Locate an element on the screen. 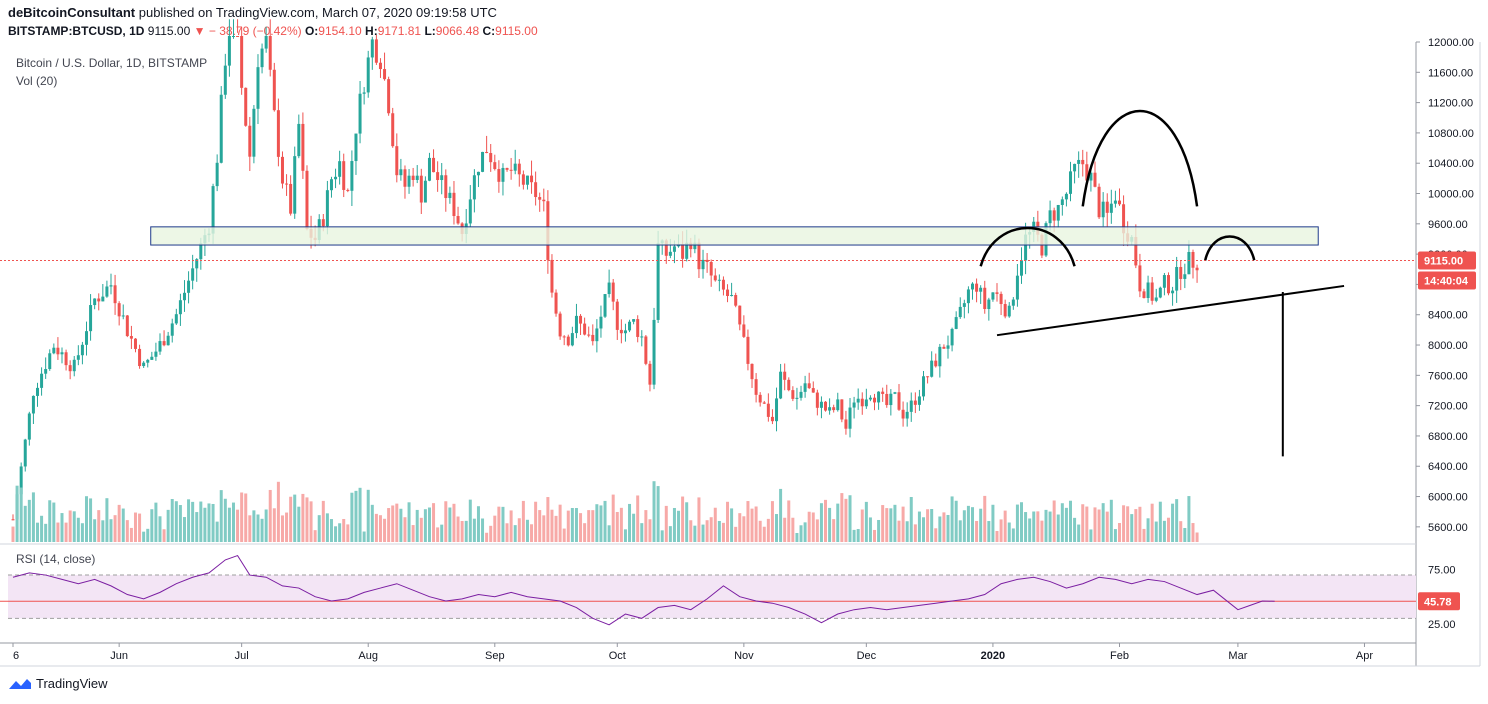  price-tick-label: 7600.00 is located at coordinates (1448, 376).